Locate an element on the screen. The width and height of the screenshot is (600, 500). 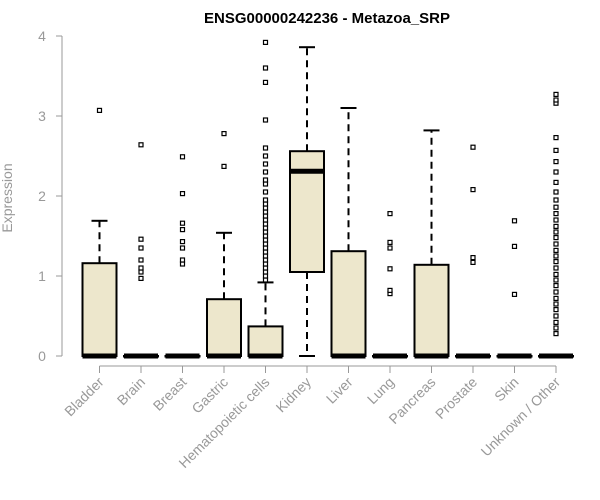
x-tick-label: Prostate is located at coordinates (456, 398).